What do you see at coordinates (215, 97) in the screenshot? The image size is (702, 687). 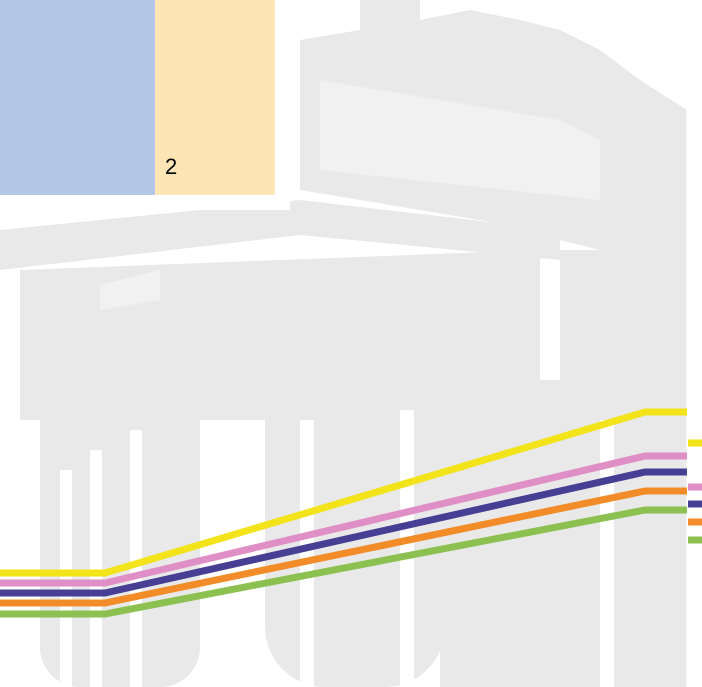 I see `yellow-tile` at bounding box center [215, 97].